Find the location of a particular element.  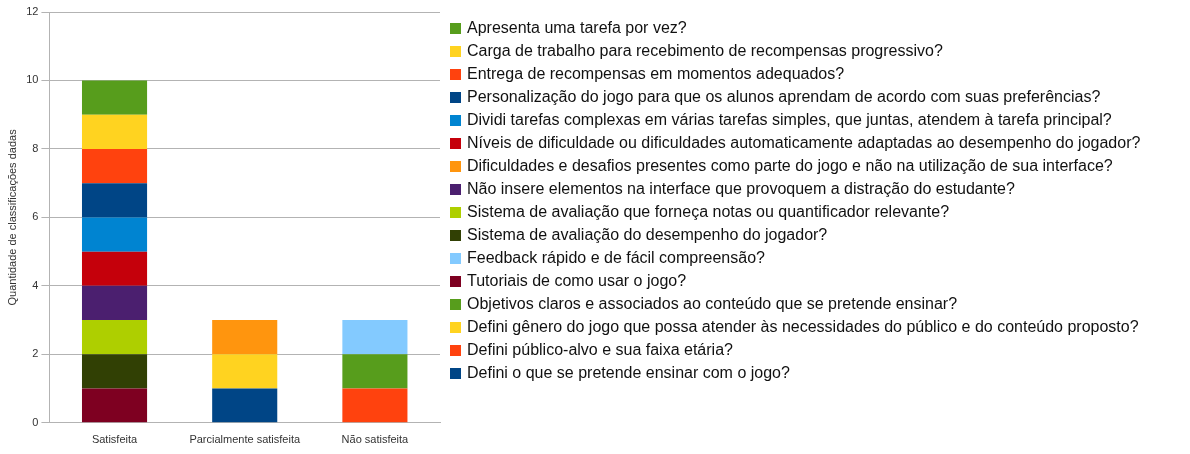

legend-label: Dividi tarefas complexas em várias tarefas simples, que juntas, atendem à tarefa principal? is located at coordinates (789, 120).